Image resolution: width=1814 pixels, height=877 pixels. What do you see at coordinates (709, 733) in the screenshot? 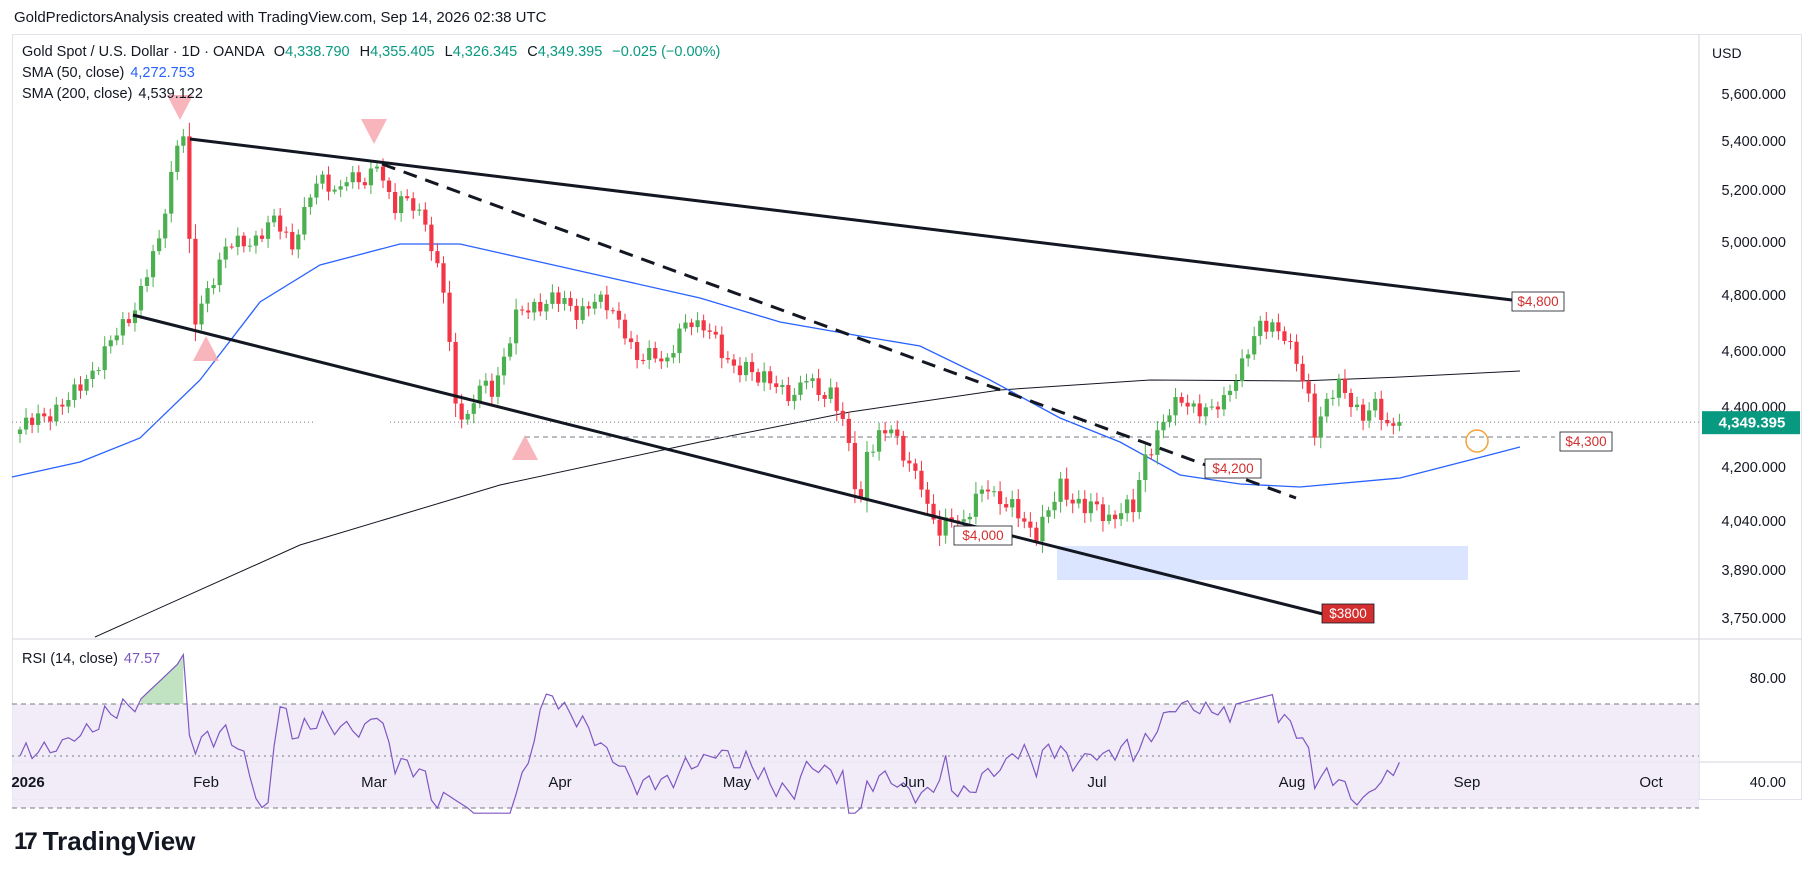
I see `rsi-line` at bounding box center [709, 733].